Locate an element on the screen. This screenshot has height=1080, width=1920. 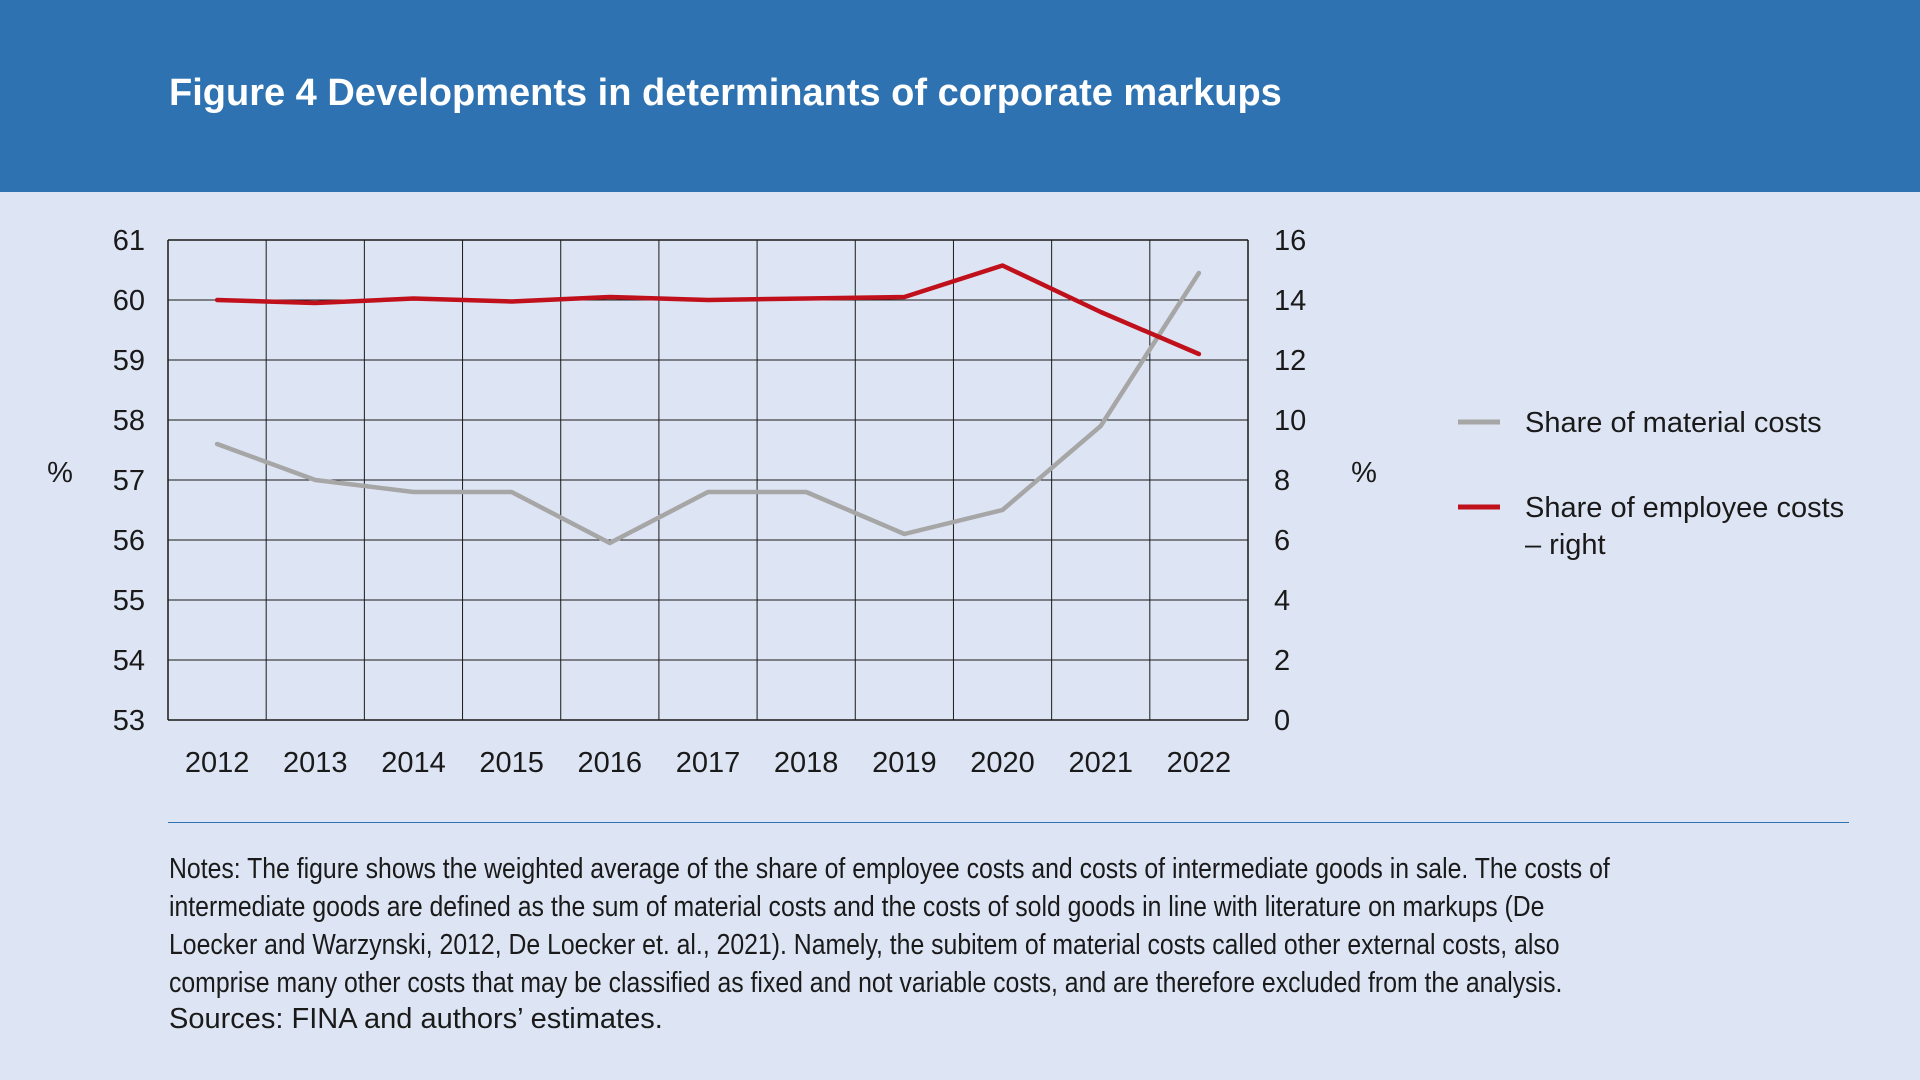
legend-label: Share of employee costs is located at coordinates (1684, 508).